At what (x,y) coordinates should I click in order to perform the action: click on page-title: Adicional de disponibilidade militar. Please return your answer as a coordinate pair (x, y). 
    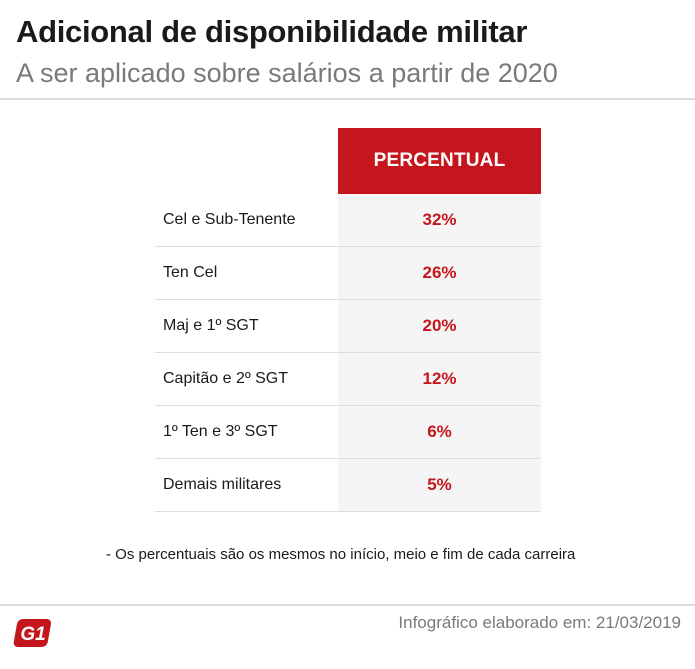
    Looking at the image, I should click on (272, 31).